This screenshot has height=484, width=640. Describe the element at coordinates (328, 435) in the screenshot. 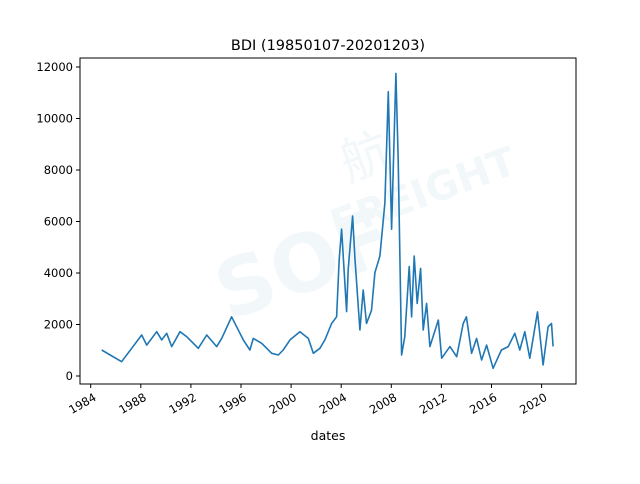

I see `x-axis-label: dates` at that location.